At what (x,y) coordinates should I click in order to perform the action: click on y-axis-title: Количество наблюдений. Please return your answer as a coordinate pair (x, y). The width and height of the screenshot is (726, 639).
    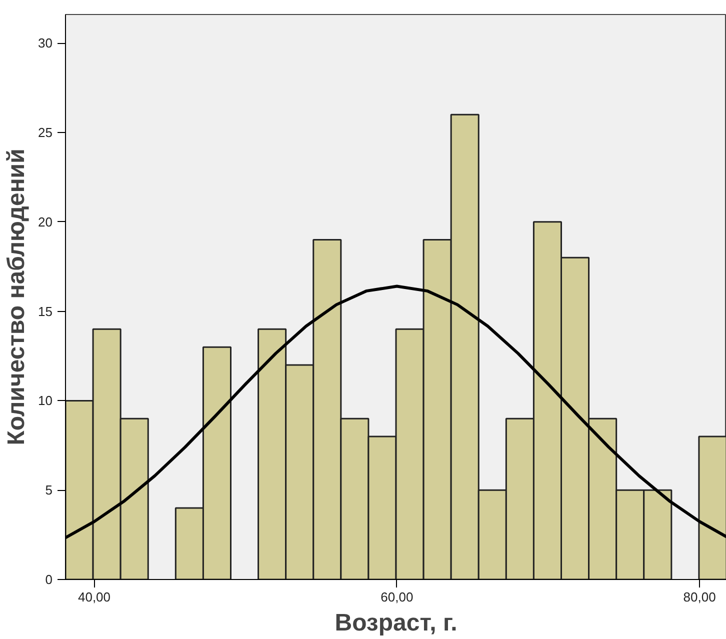
    Looking at the image, I should click on (16, 297).